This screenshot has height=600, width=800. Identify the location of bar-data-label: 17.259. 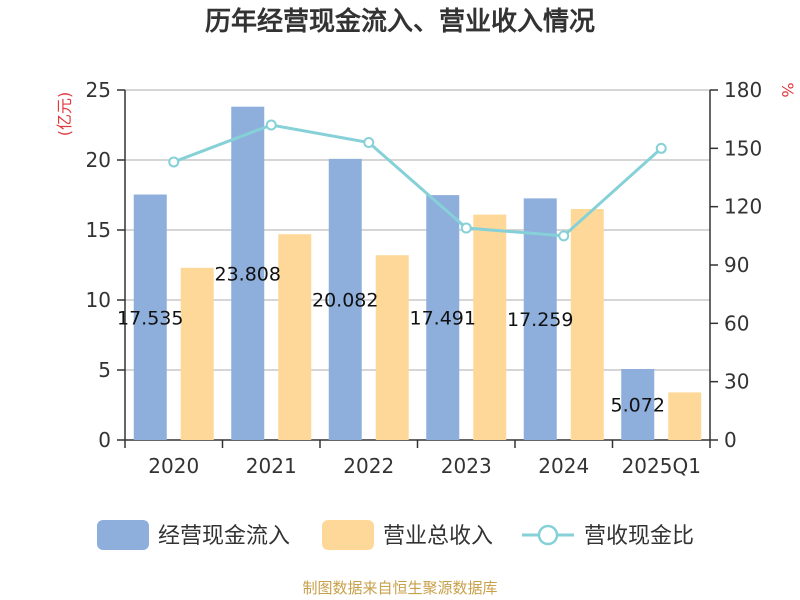
(540, 320).